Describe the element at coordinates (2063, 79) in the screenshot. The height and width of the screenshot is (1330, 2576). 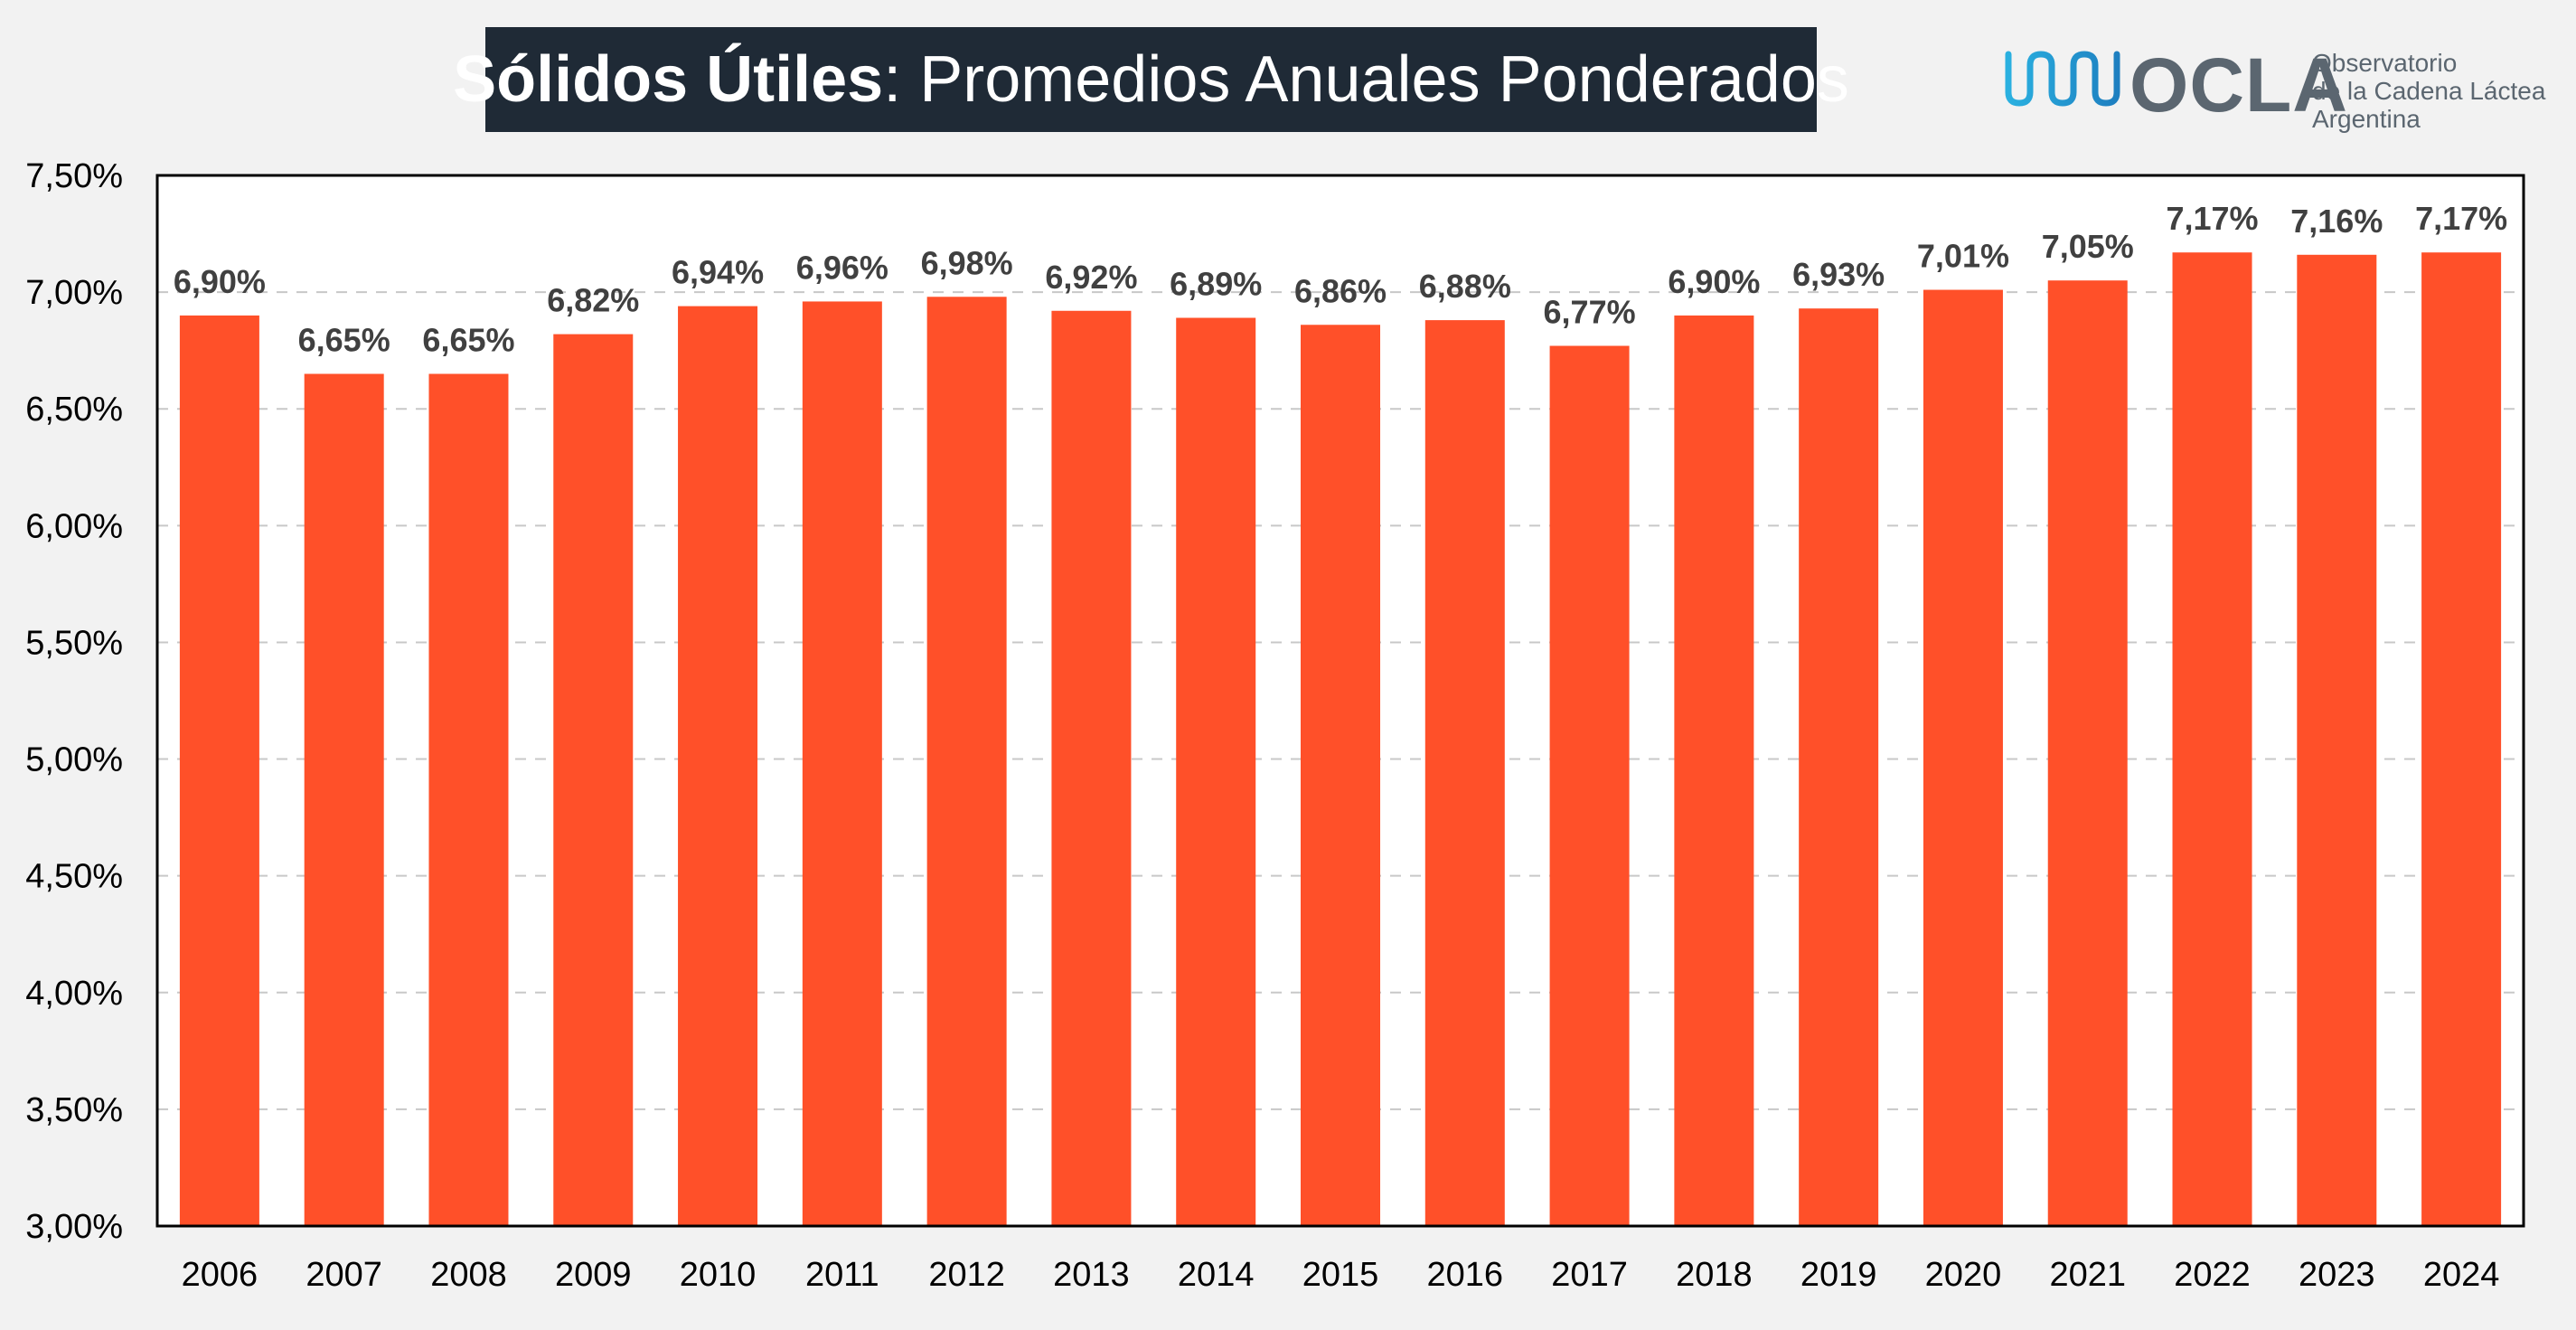
I see `wave-icon` at that location.